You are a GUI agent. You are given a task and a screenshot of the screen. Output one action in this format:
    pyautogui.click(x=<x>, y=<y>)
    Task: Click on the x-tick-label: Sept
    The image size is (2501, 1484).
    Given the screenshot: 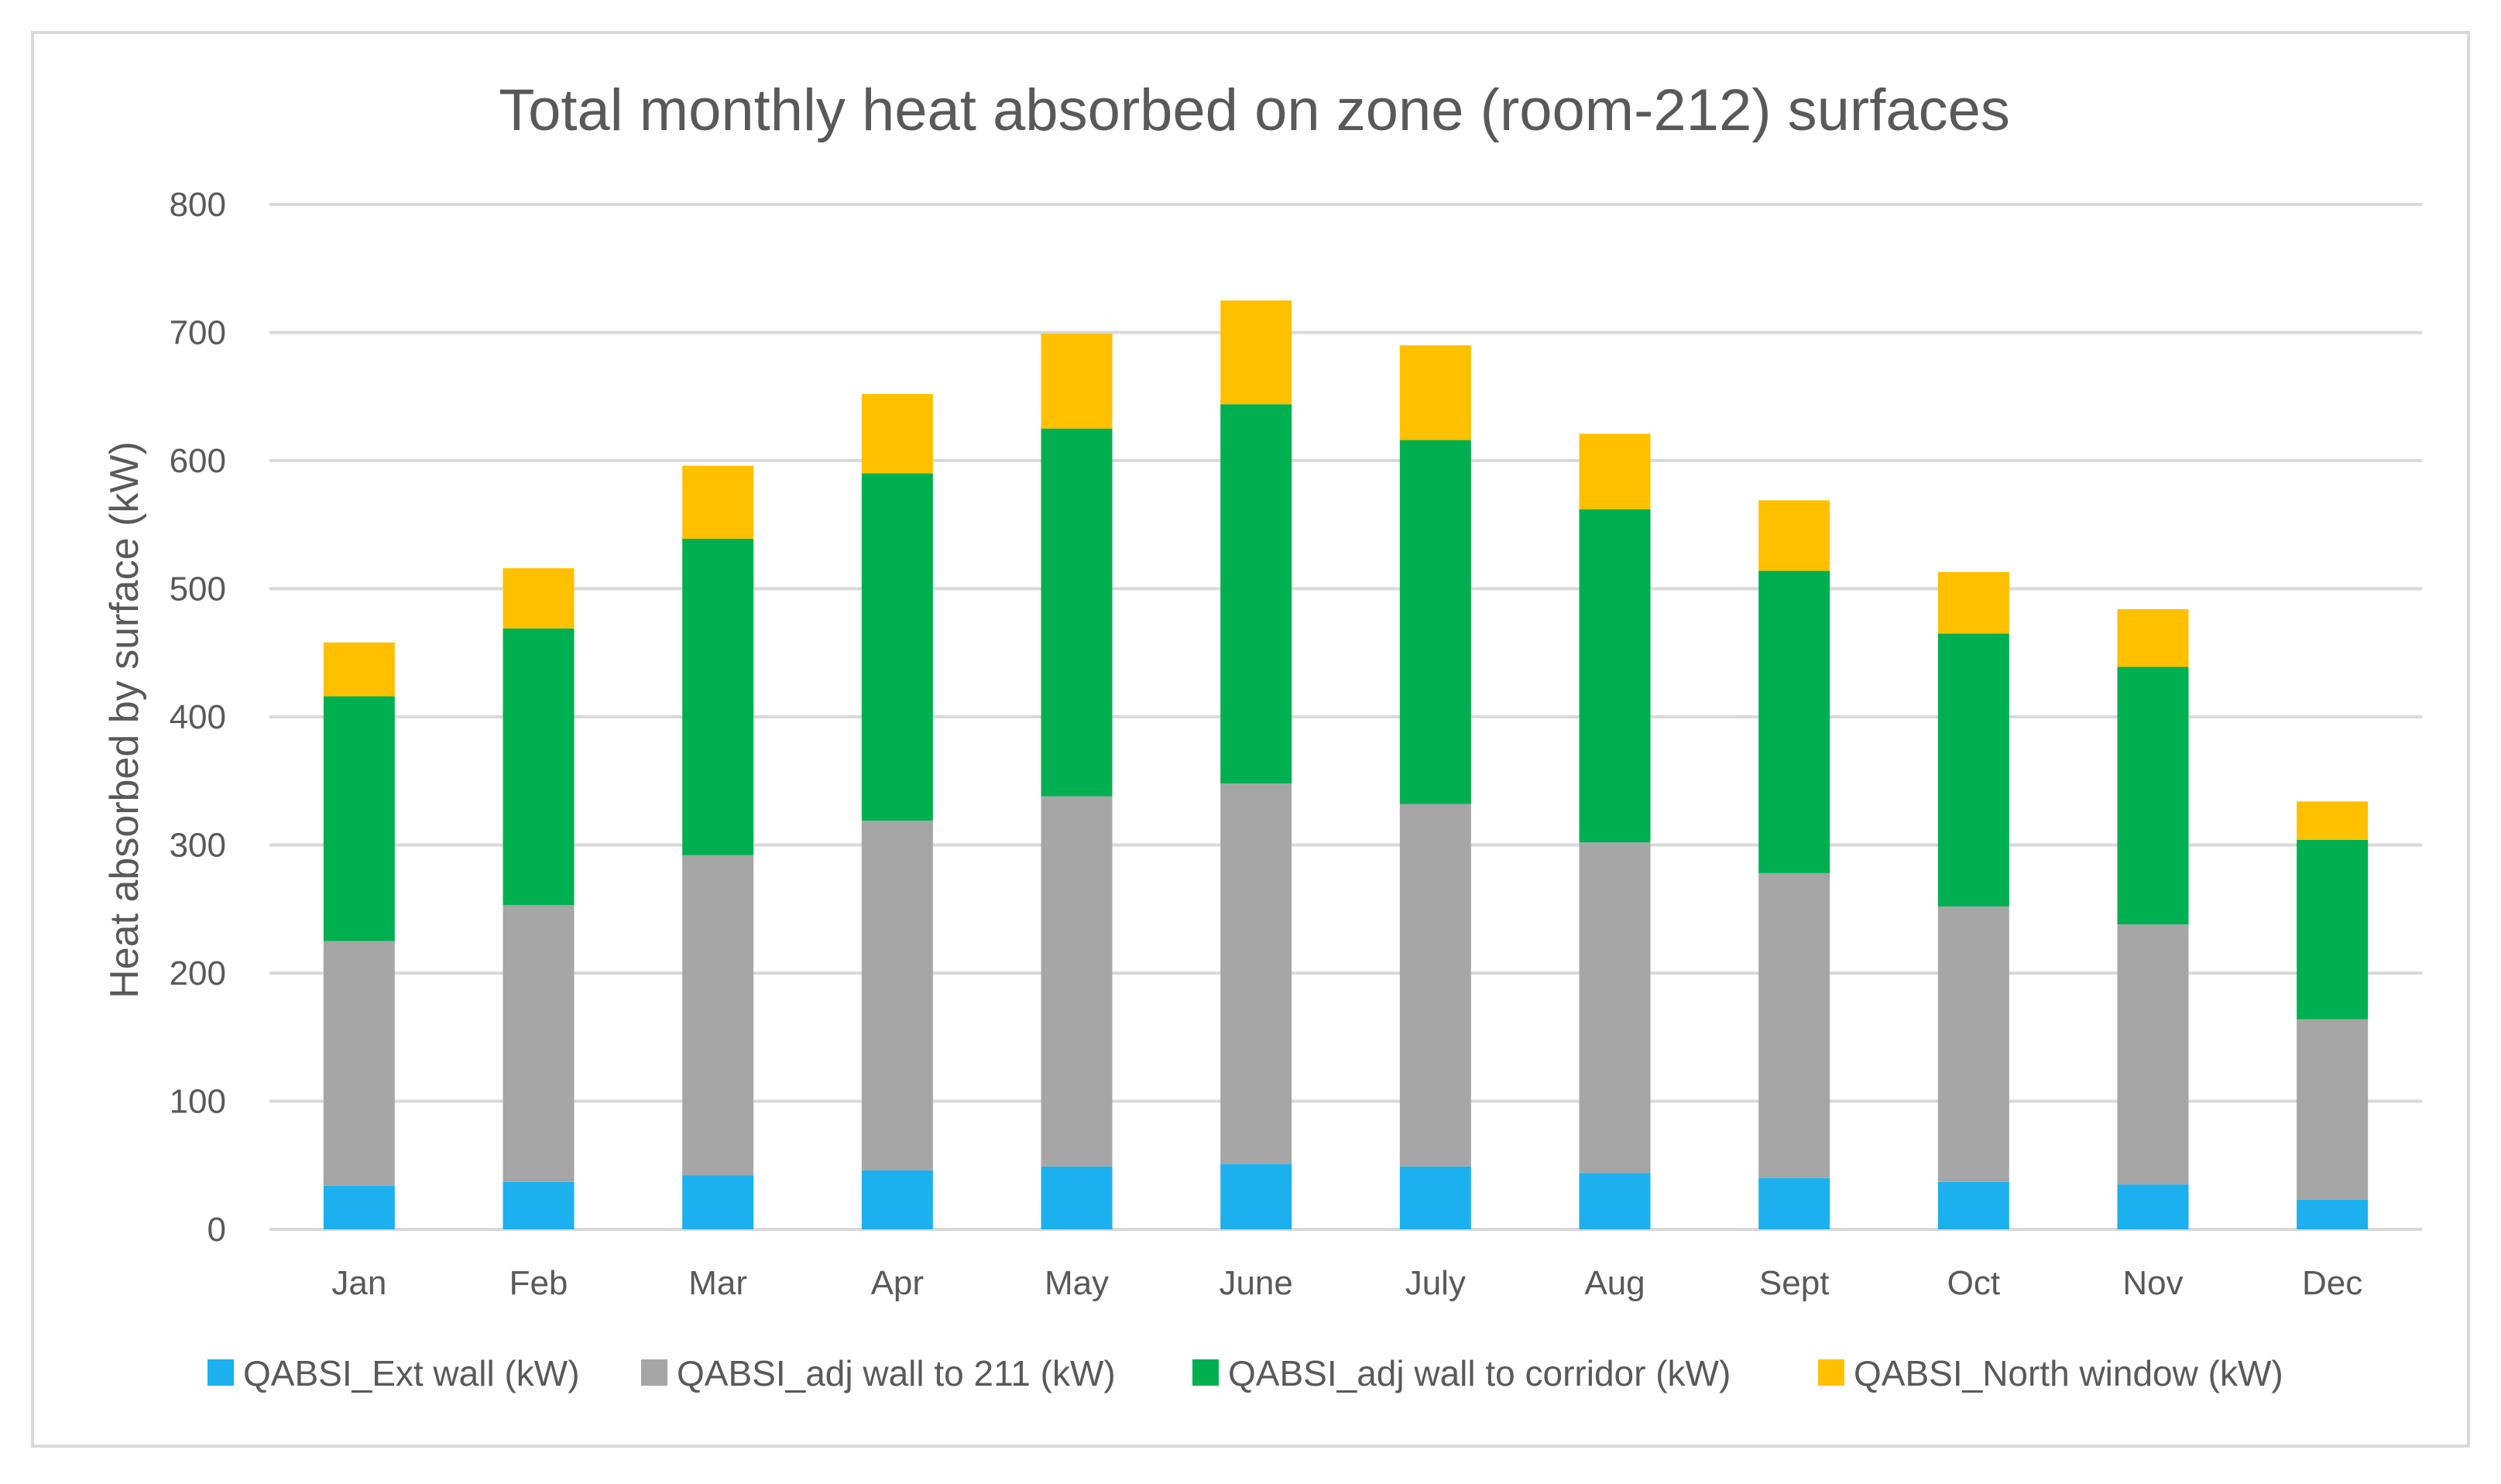 What is the action you would take?
    pyautogui.click(x=1795, y=1283)
    